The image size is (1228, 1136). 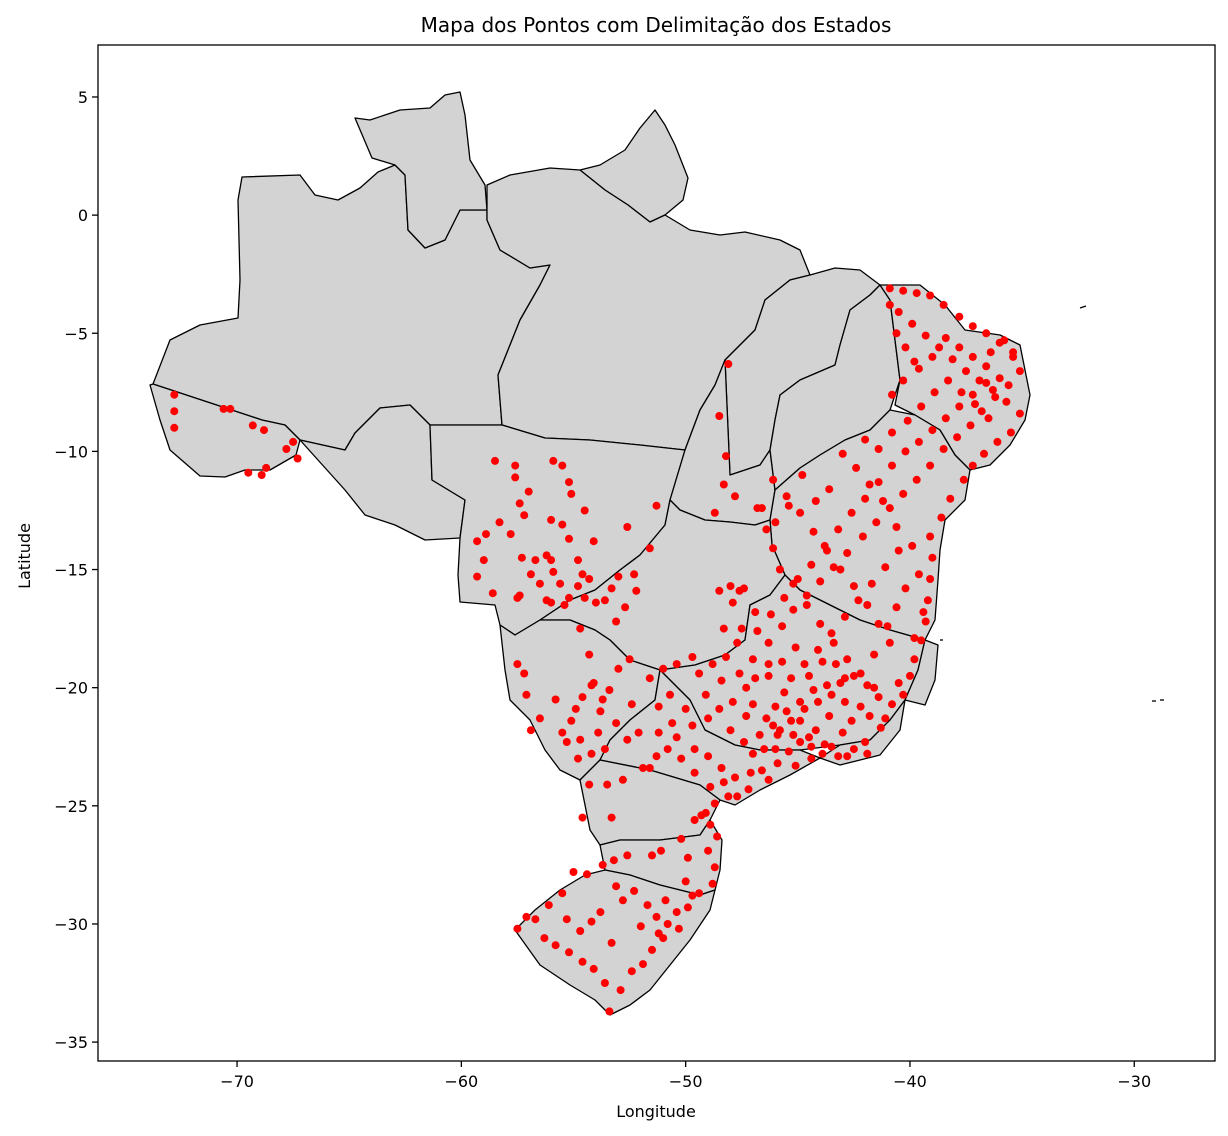 I want to click on y-tick-label: −35, so click(x=71, y=1042).